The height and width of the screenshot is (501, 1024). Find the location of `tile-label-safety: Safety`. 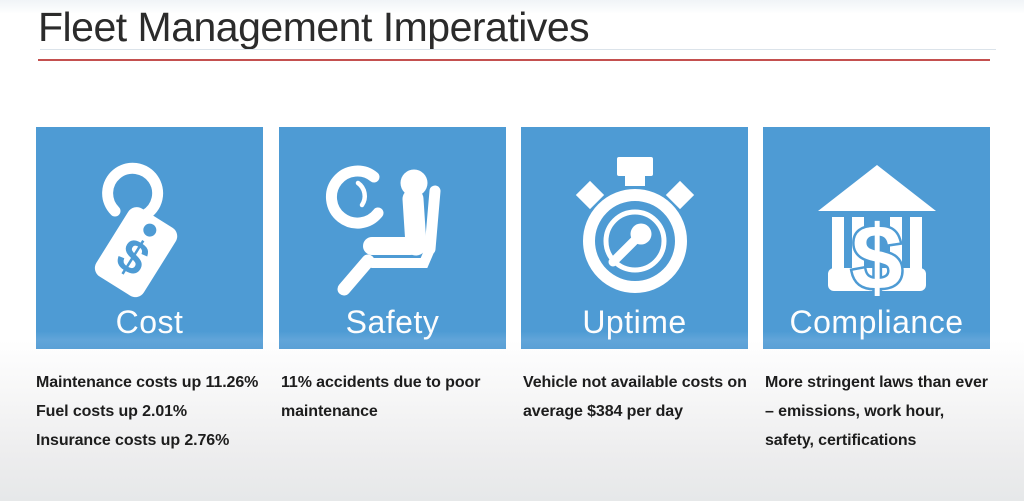

tile-label-safety: Safety is located at coordinates (392, 322).